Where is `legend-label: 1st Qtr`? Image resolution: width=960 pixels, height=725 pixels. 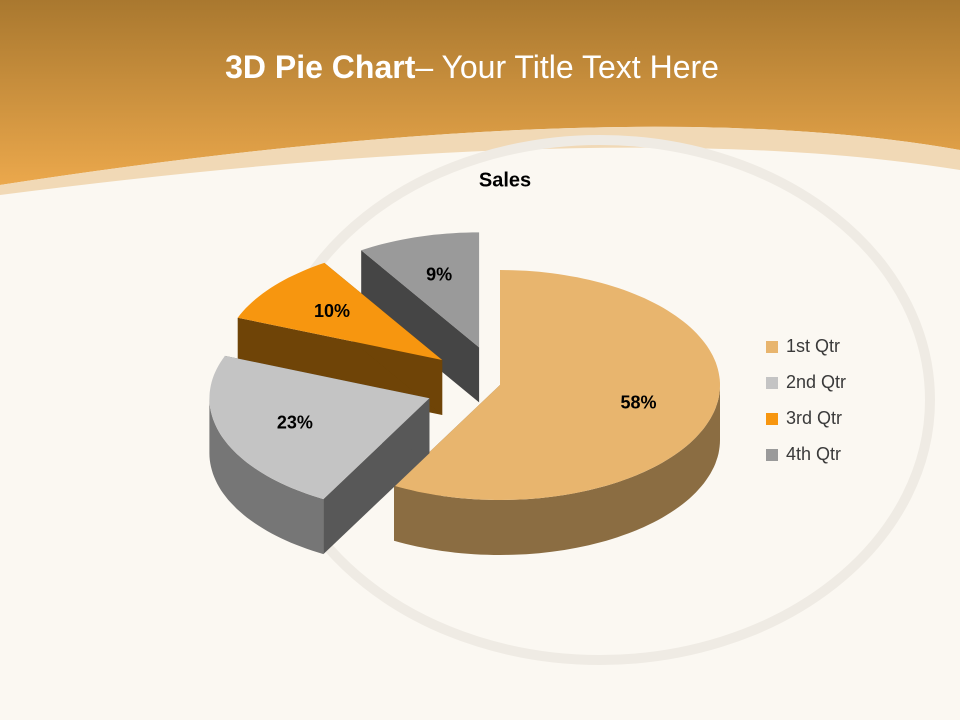 legend-label: 1st Qtr is located at coordinates (813, 346).